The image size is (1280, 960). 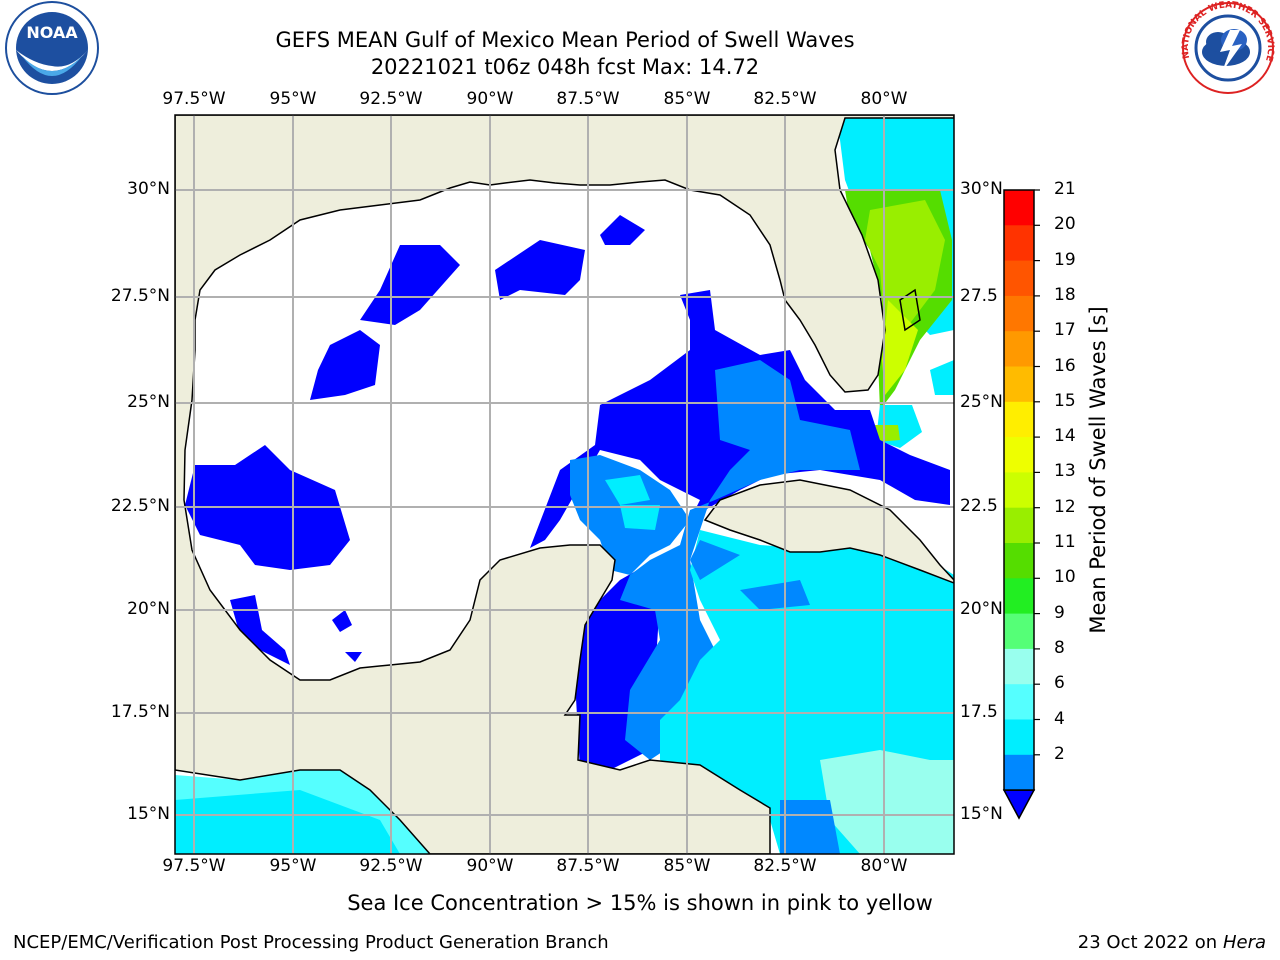 What do you see at coordinates (785, 99) in the screenshot?
I see `lon-label-top: 82.5°W` at bounding box center [785, 99].